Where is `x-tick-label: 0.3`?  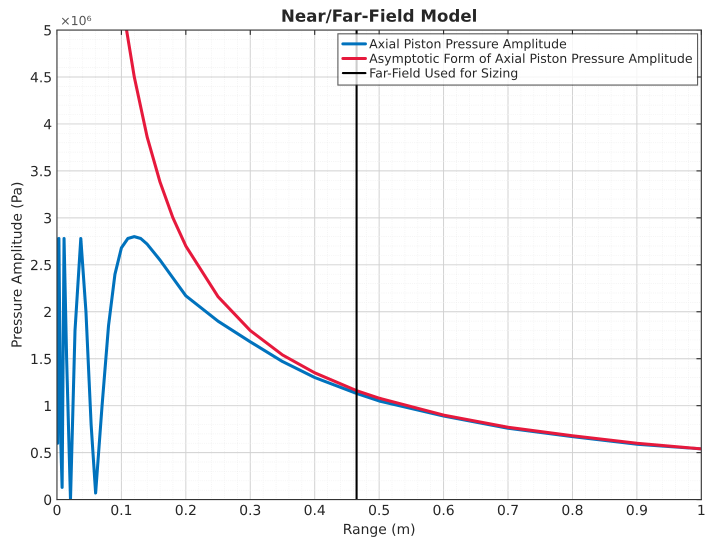
x-tick-label: 0.3 is located at coordinates (250, 510).